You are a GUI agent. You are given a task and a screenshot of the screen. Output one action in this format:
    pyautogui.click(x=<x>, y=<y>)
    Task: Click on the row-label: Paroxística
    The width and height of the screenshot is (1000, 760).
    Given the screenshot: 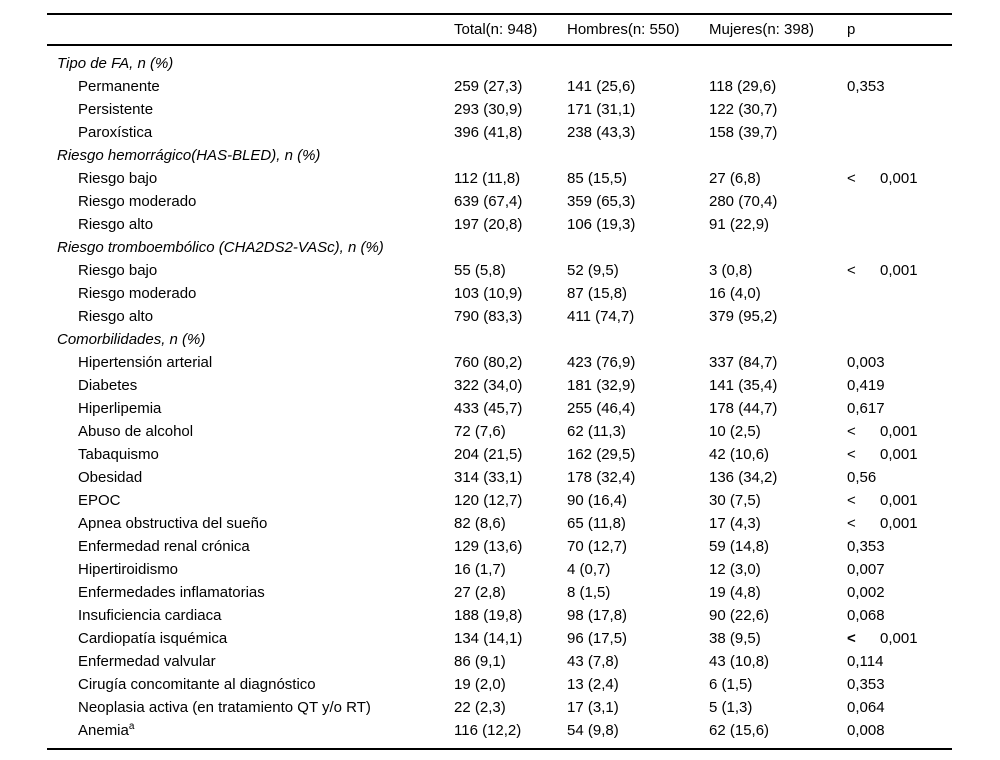 What is the action you would take?
    pyautogui.click(x=115, y=132)
    